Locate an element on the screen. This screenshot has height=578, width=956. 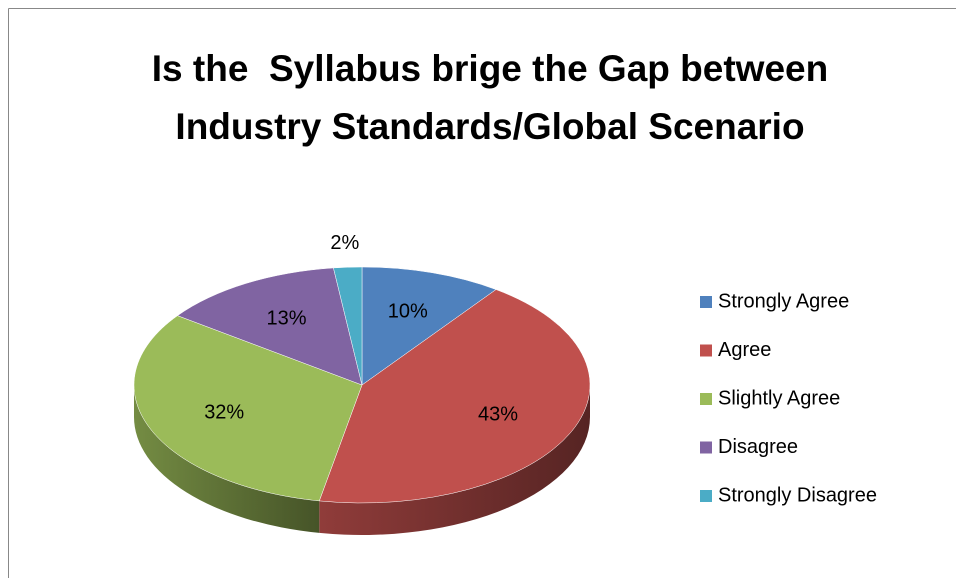
legend-label: Strongly Agree is located at coordinates (783, 301).